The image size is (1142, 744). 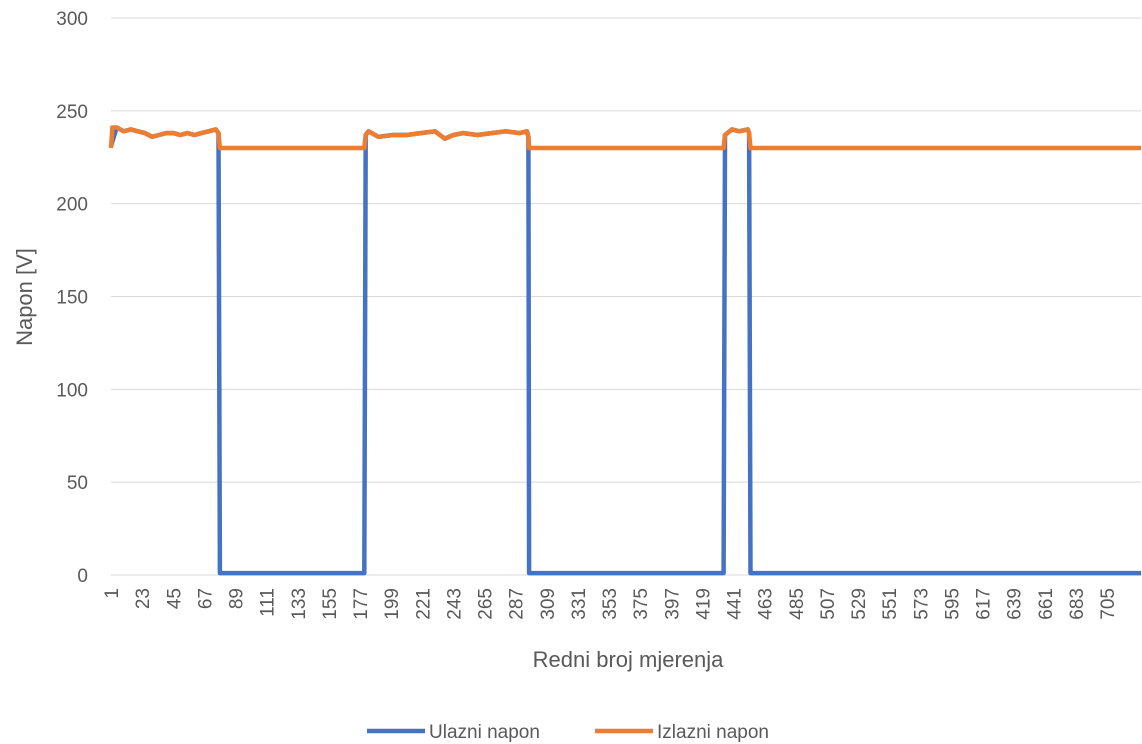 I want to click on x-tick-label: 705, so click(x=1108, y=604).